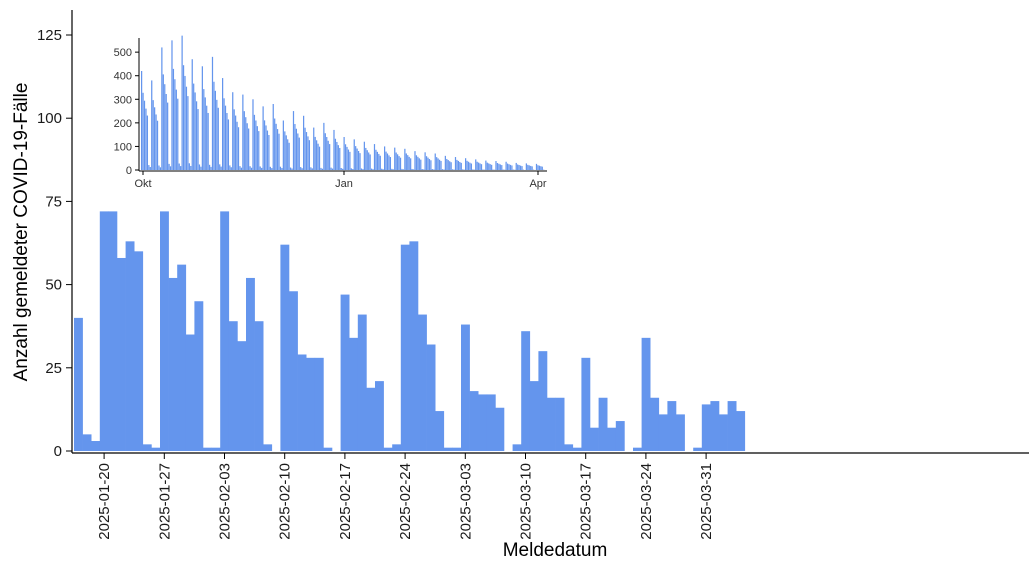 This screenshot has width=1029, height=563. What do you see at coordinates (465, 501) in the screenshot?
I see `x-tick-label: 2025-03-03` at bounding box center [465, 501].